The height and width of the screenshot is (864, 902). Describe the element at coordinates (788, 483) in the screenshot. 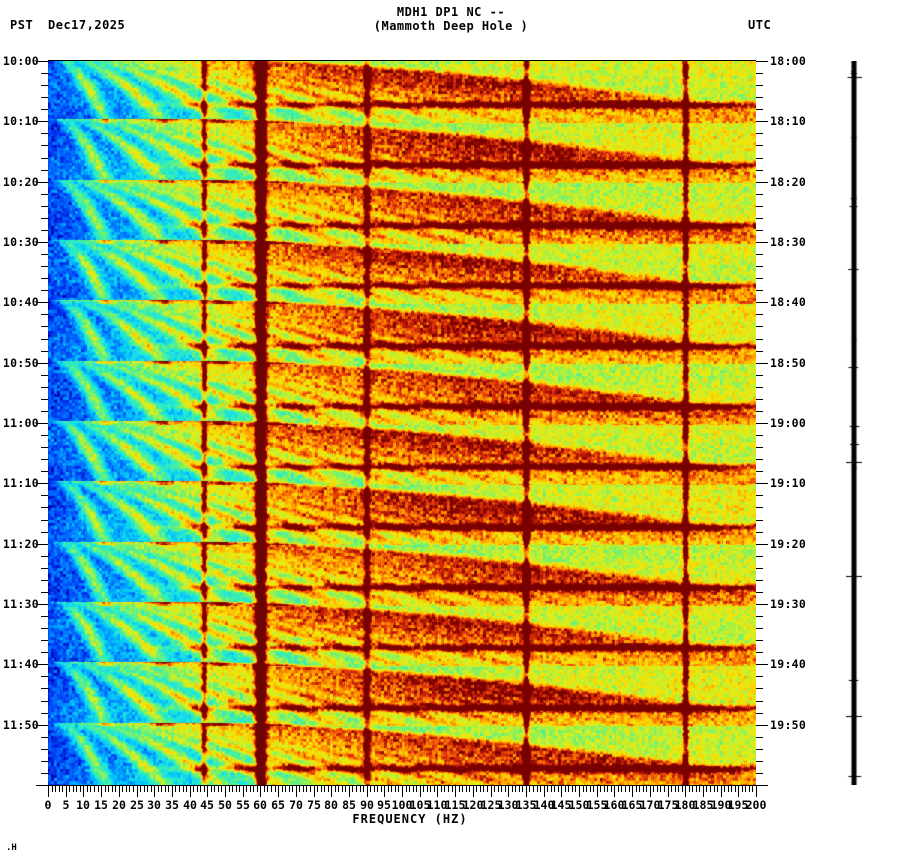

I see `ytick-label-utc-7: 19:10` at that location.